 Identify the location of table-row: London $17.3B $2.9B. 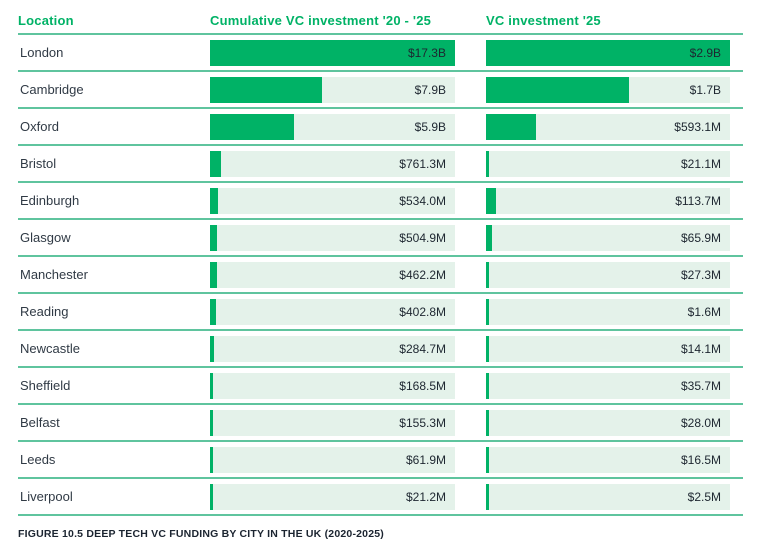
(380, 52).